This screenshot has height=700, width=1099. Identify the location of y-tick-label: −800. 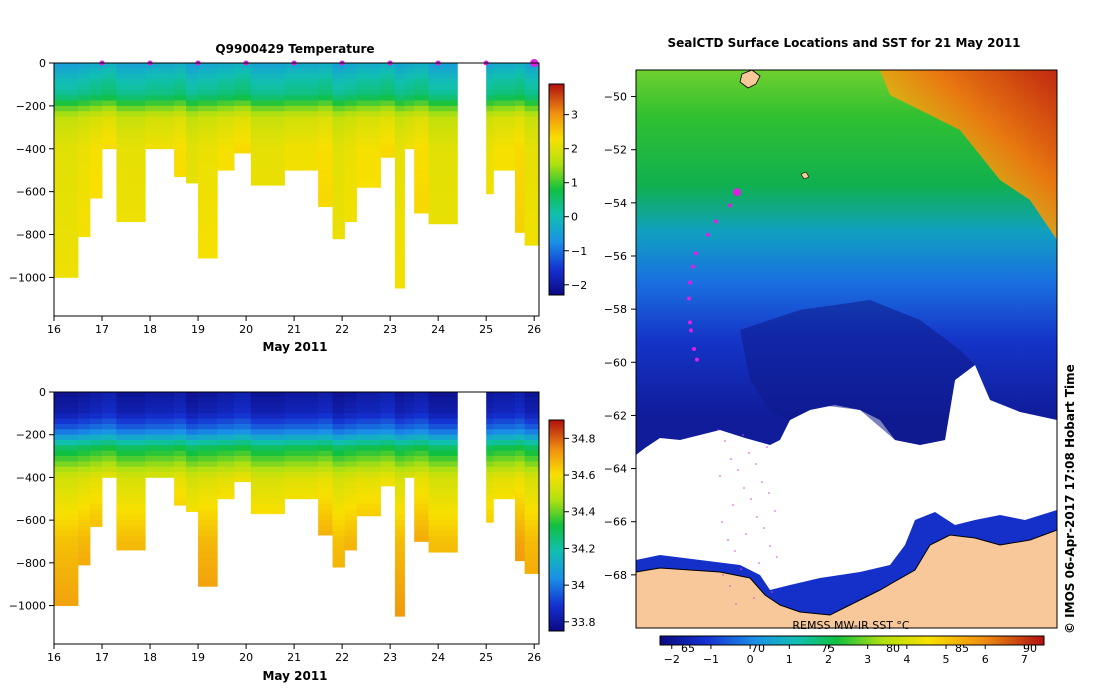
(31, 563).